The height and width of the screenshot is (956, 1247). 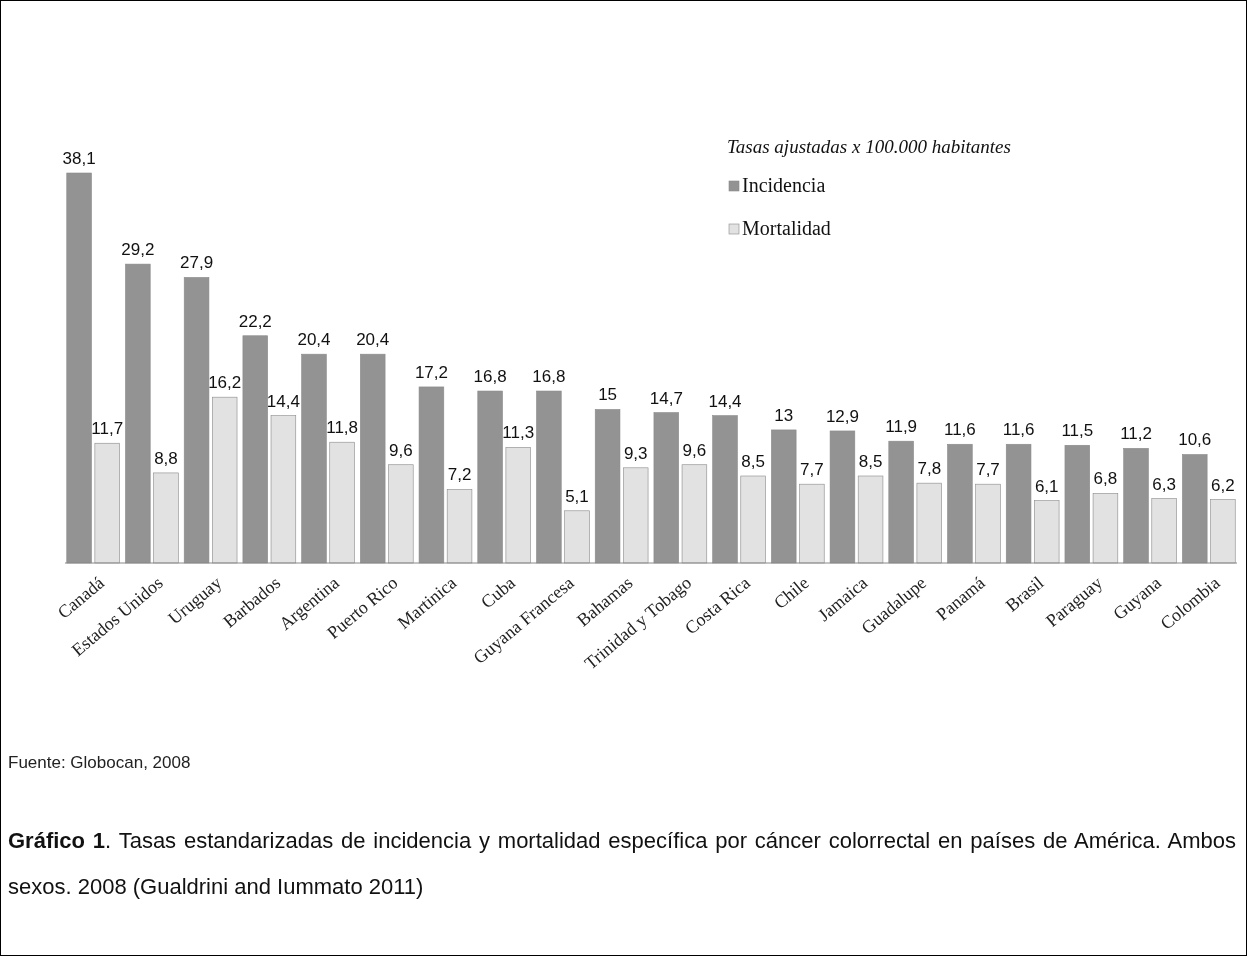 I want to click on legend-label: Mortalidad, so click(x=786, y=228).